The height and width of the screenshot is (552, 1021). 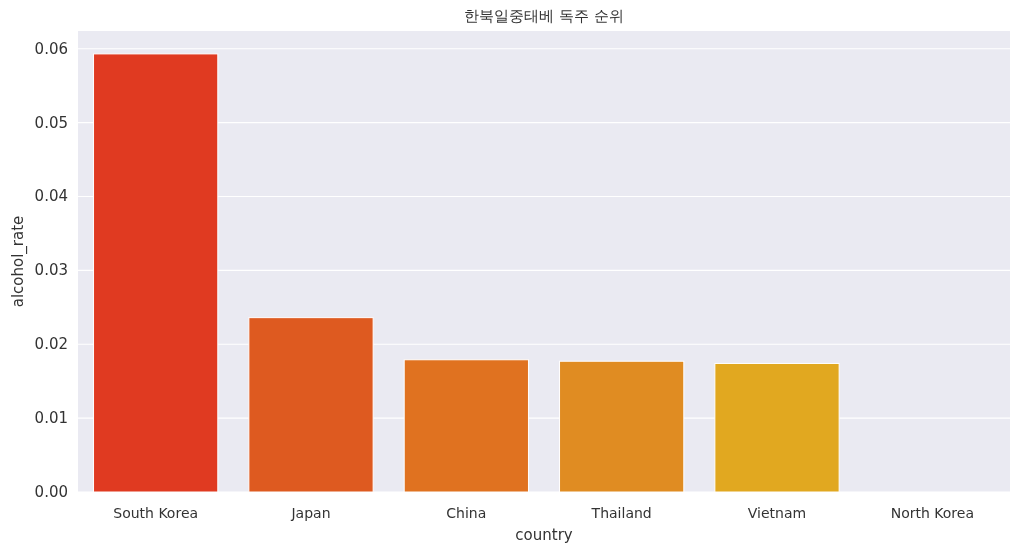 What do you see at coordinates (621, 513) in the screenshot?
I see `x-tick-label: Thailand` at bounding box center [621, 513].